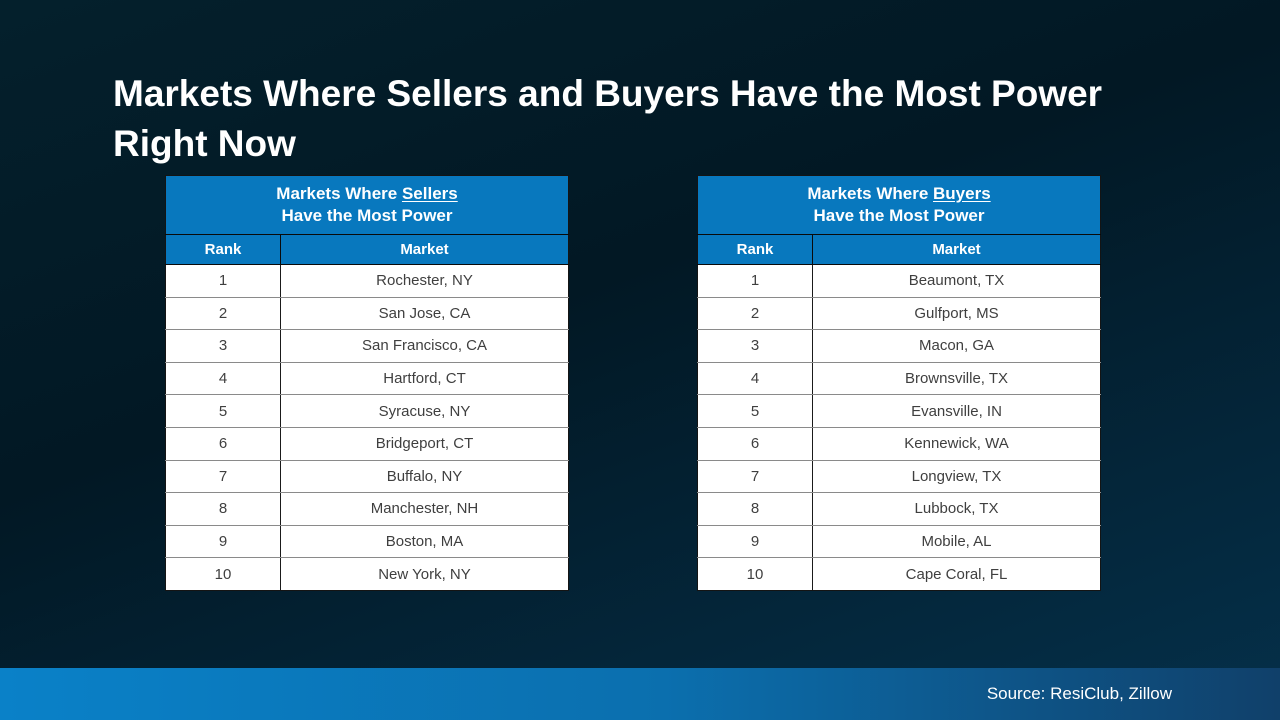 This screenshot has height=720, width=1280. What do you see at coordinates (640, 694) in the screenshot?
I see `footer-band: Source: ResiClub, Zillow` at bounding box center [640, 694].